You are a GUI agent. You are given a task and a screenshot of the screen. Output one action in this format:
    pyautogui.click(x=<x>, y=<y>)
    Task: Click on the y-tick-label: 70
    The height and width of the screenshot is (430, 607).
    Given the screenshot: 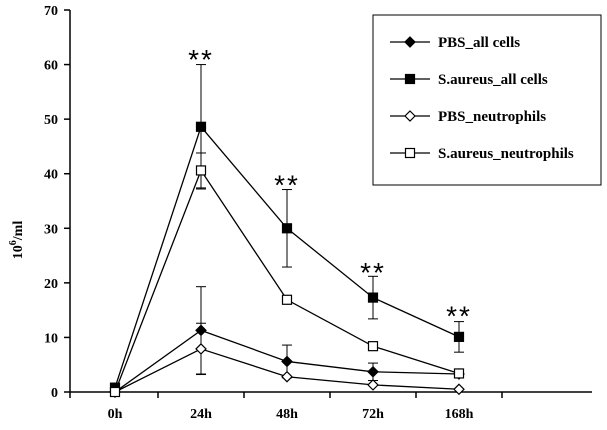 What is the action you would take?
    pyautogui.click(x=51, y=11)
    